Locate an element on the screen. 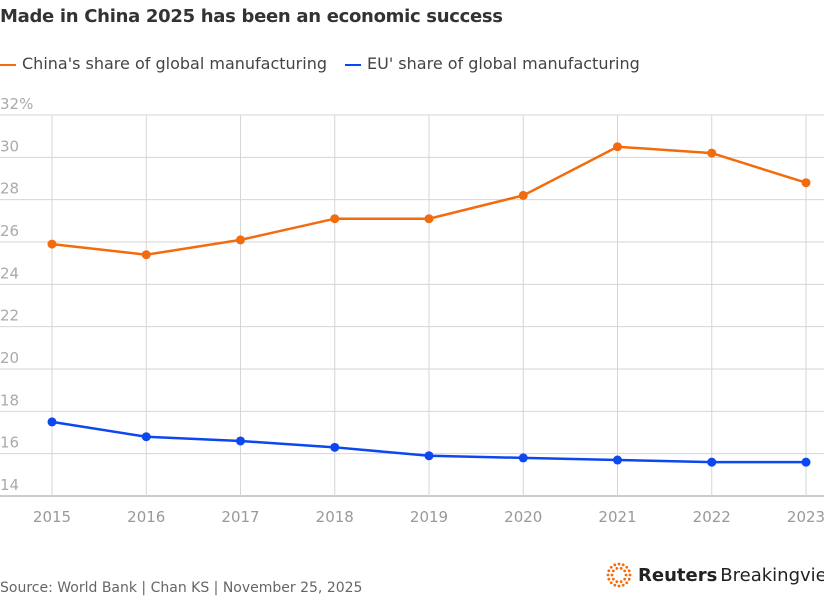  y-tick-label: 22 is located at coordinates (9, 316).